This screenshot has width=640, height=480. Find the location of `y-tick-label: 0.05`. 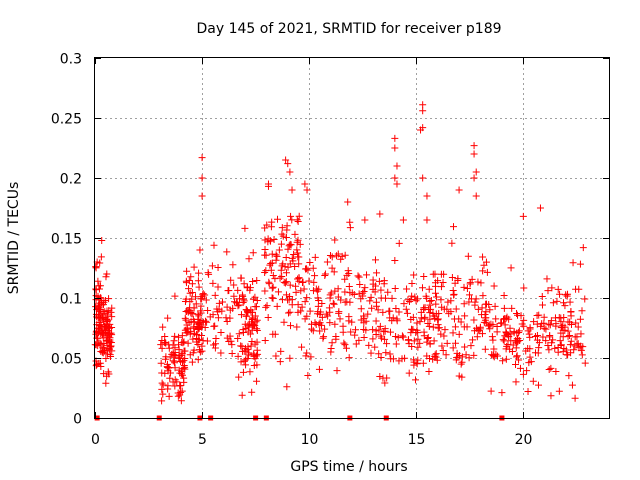

y-tick-label: 0.05 is located at coordinates (66, 360).